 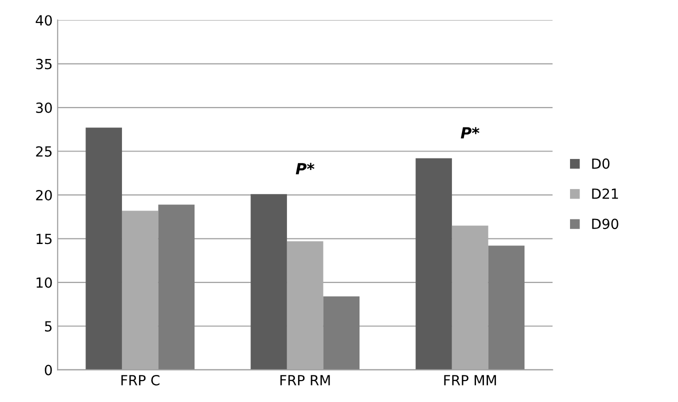 I want to click on y-tick-label: 10, so click(x=44, y=282).